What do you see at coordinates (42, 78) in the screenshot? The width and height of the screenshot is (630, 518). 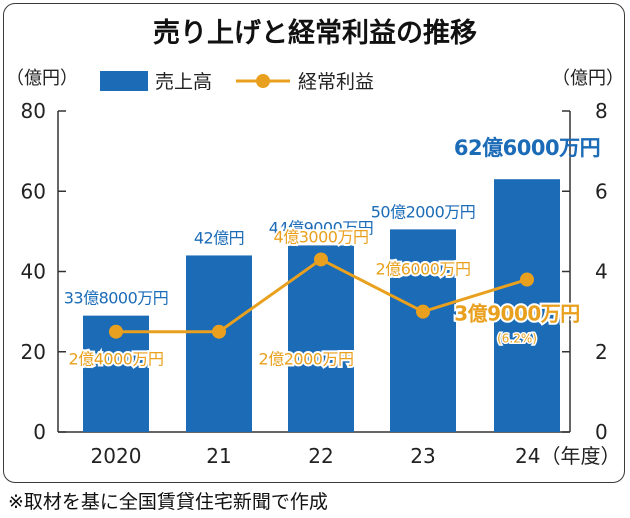 I see `left-axis-unit: （億円）` at bounding box center [42, 78].